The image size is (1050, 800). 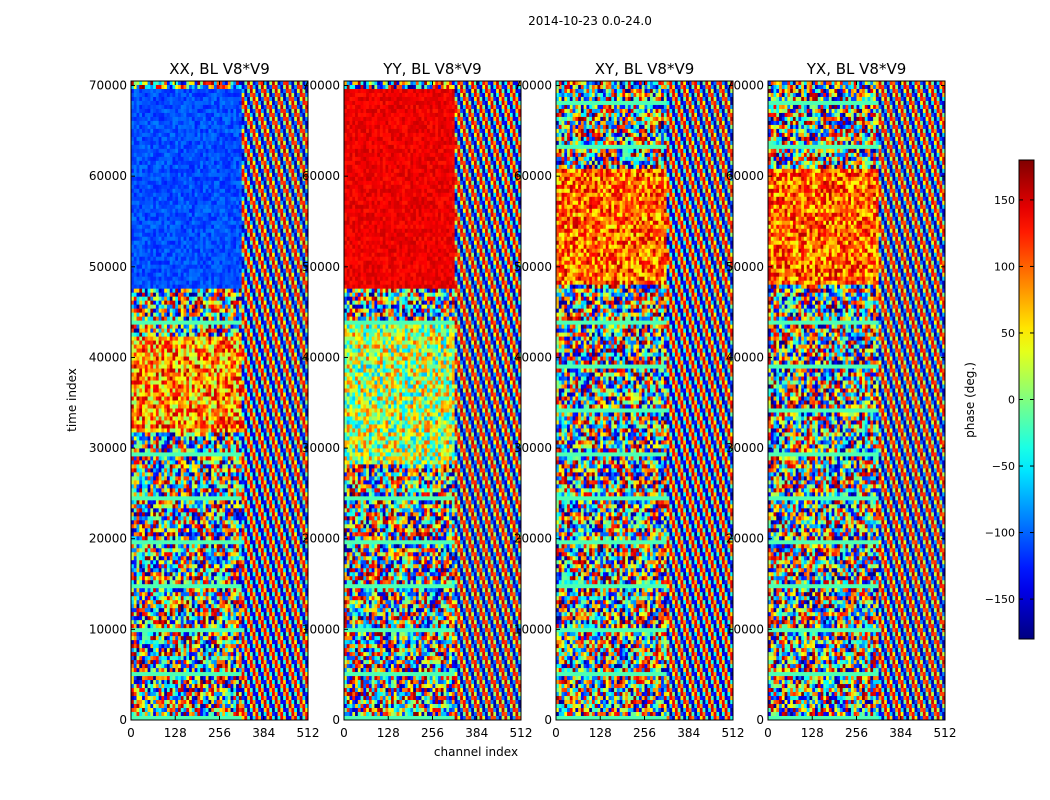 I want to click on colorbar-tick-label: 50, so click(x=1008, y=333).